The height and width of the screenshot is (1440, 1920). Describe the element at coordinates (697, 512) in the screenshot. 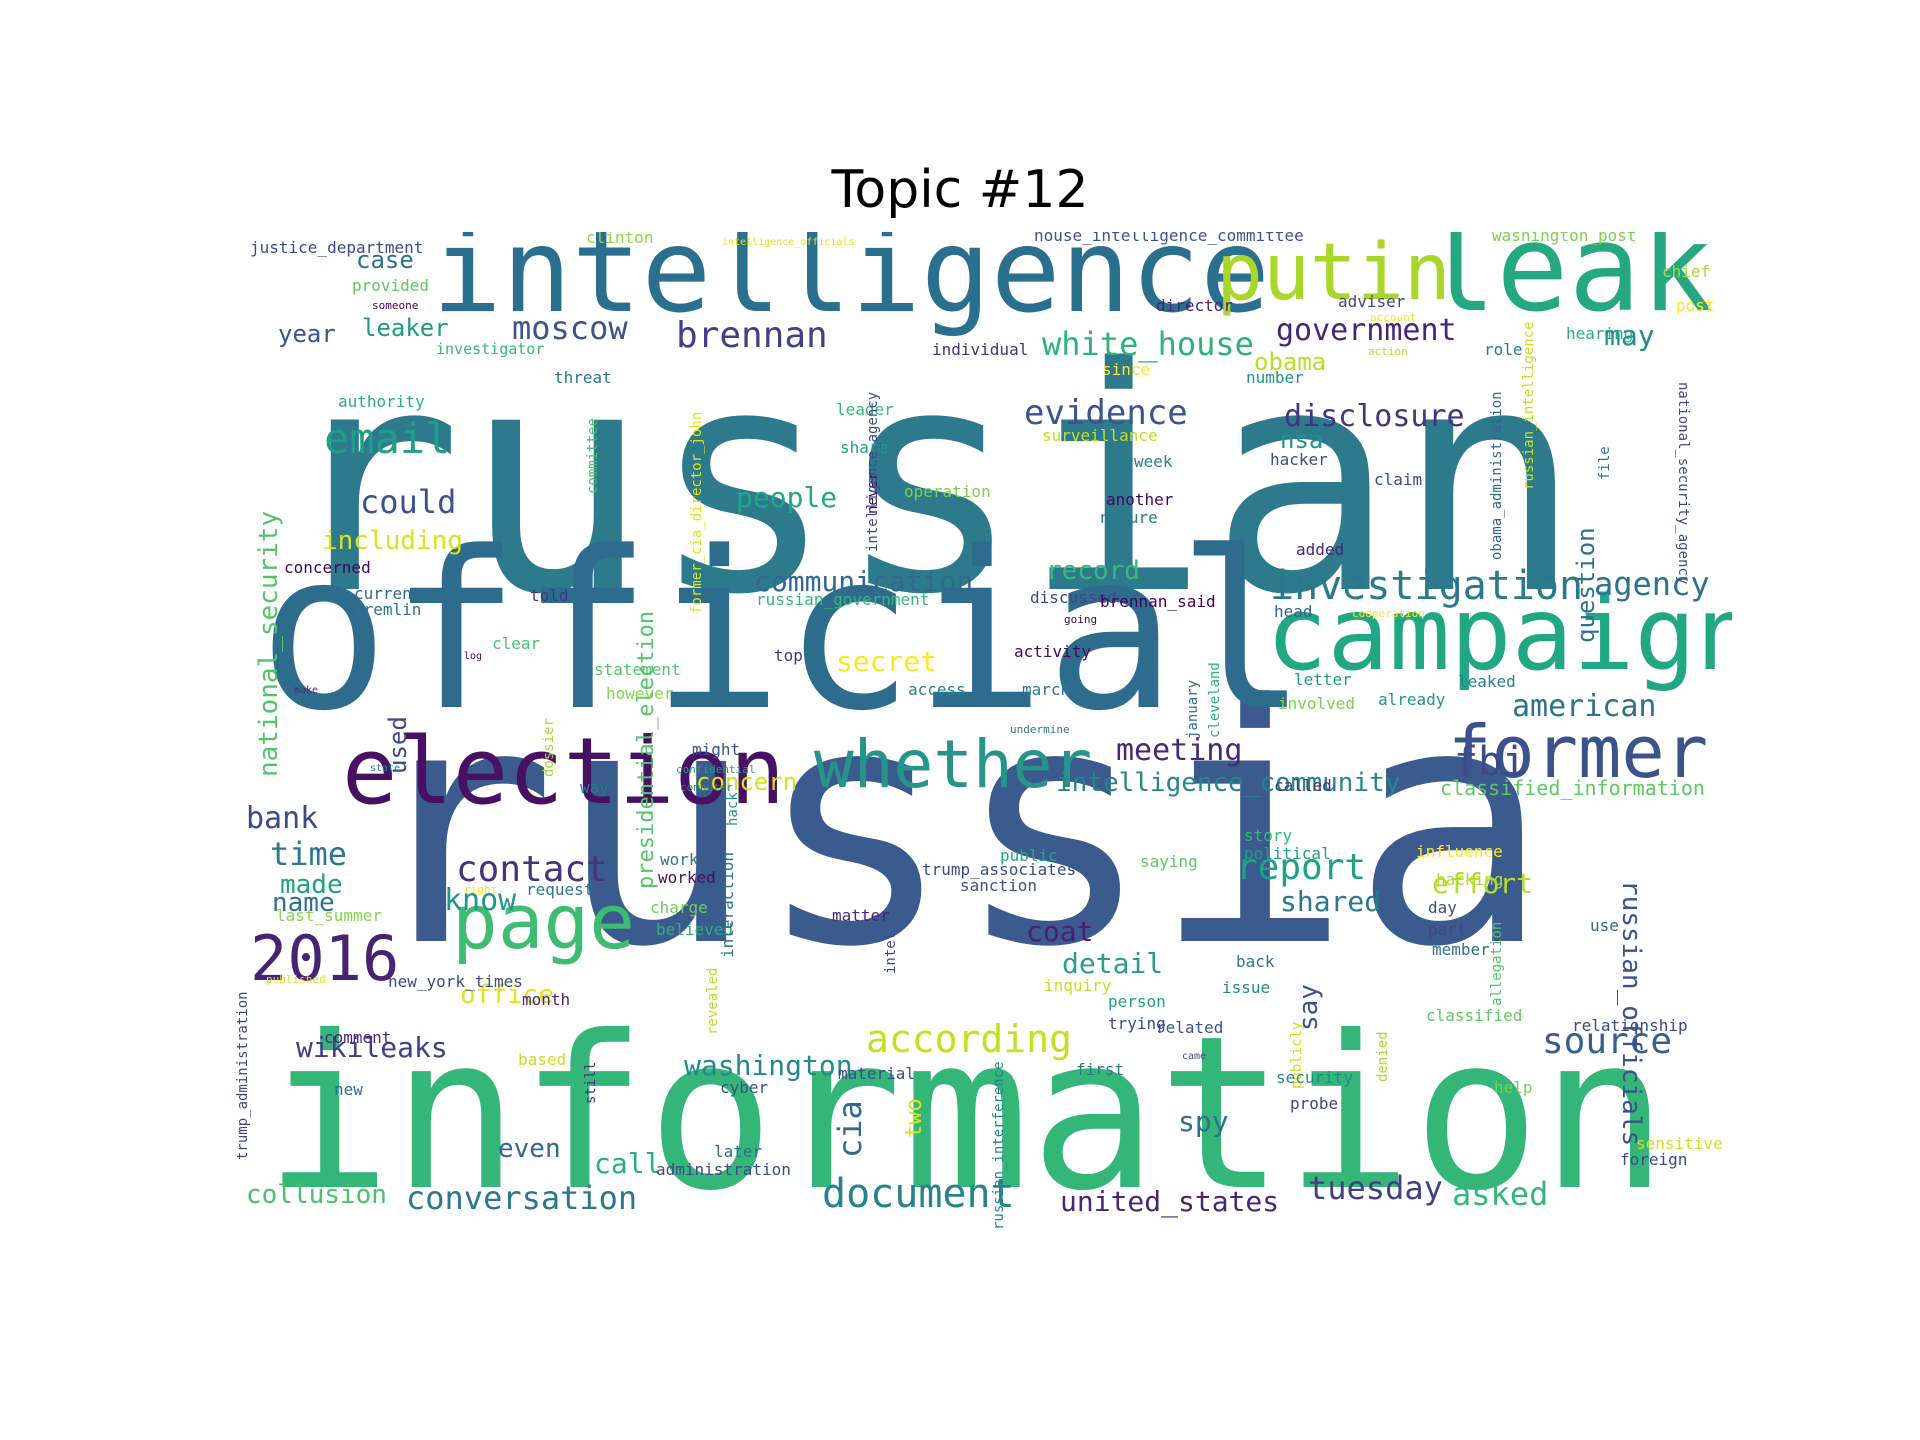

I see `word-former-cia-director-john: former_cia_director_john` at that location.